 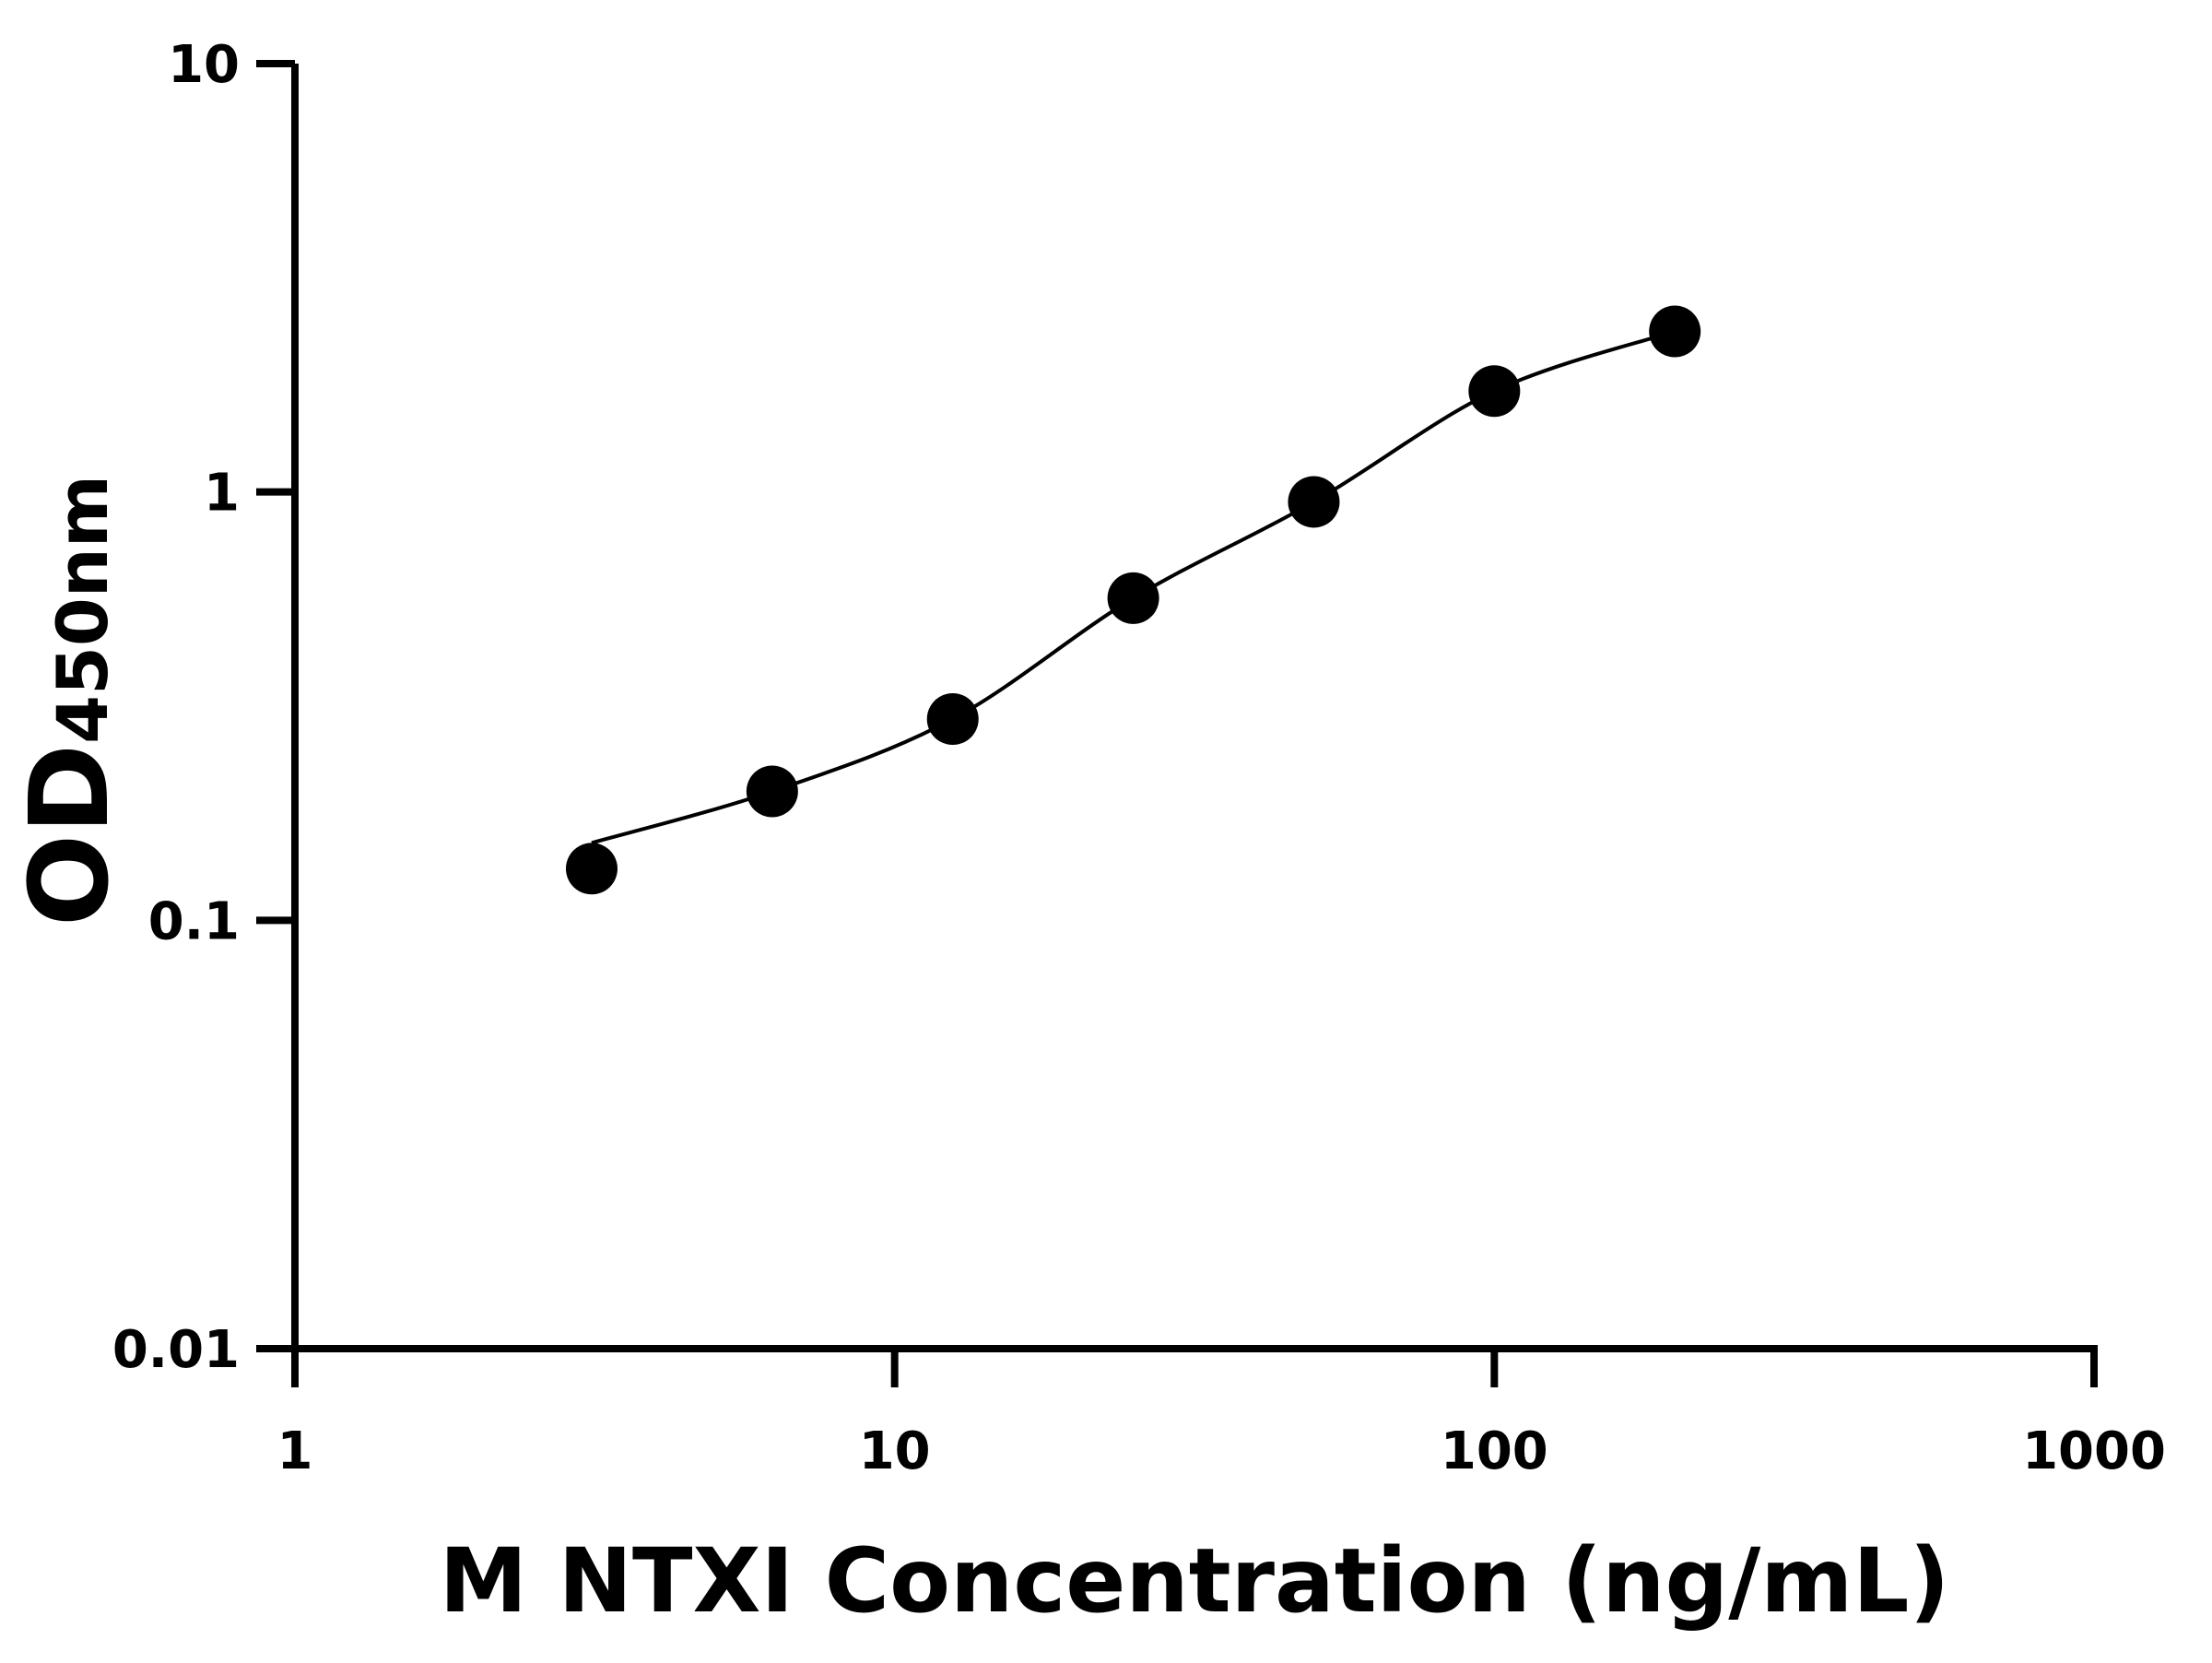 I want to click on y-axis-label-sub: 450nm, so click(x=82, y=609).